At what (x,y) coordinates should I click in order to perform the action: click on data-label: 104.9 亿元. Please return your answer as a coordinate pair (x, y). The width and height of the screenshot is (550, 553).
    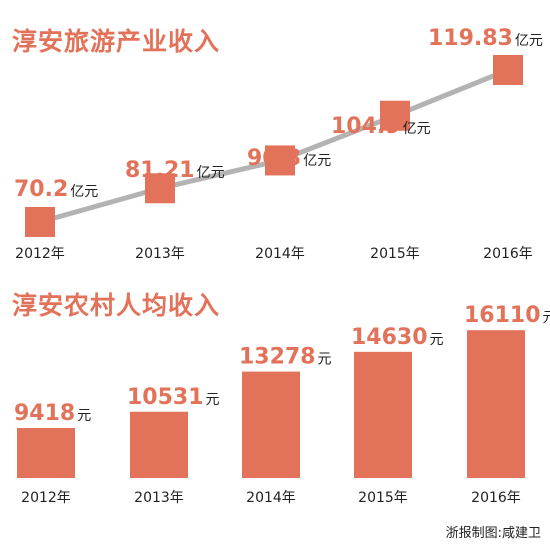
    Looking at the image, I should click on (381, 126).